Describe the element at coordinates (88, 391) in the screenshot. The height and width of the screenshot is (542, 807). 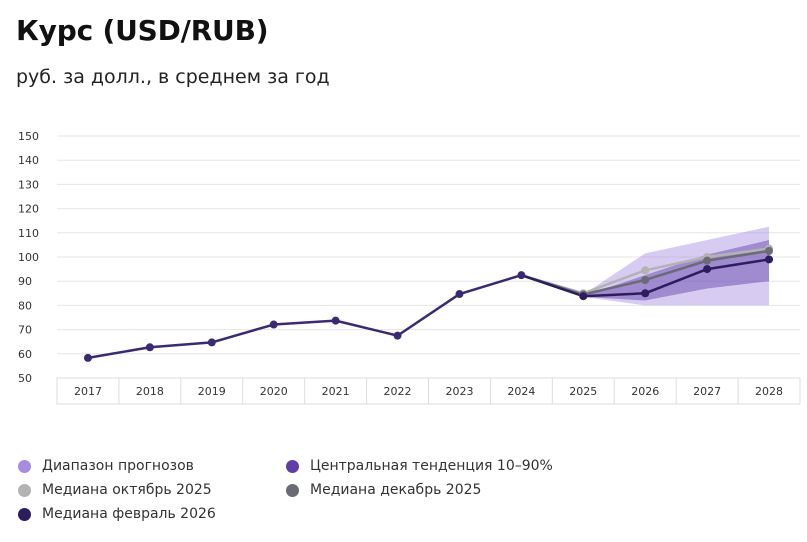
I see `x-tick-label-2017: 2017` at that location.